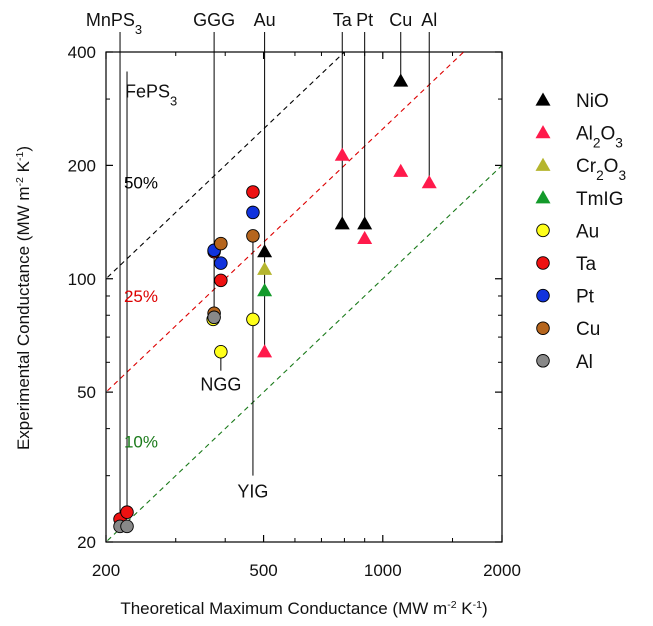 The image size is (653, 626). I want to click on reference-label-1: 25%, so click(141, 296).